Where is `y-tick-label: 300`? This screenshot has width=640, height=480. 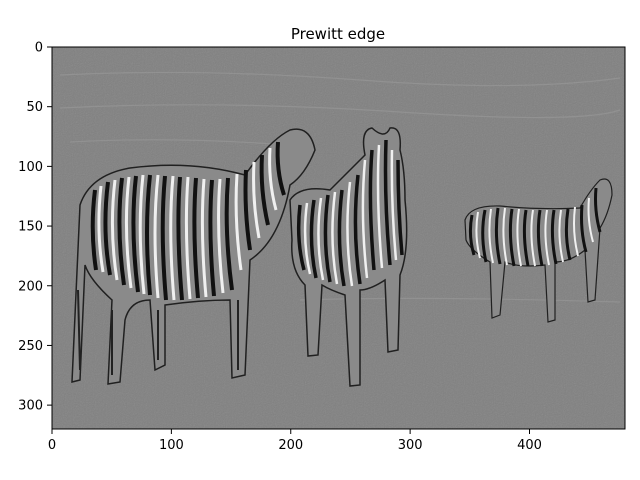 y-tick-label: 300 is located at coordinates (30, 406).